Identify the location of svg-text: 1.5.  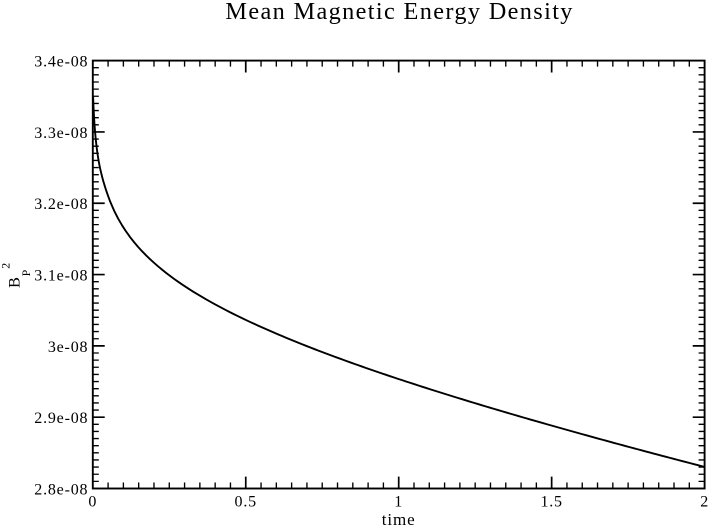
(551, 502).